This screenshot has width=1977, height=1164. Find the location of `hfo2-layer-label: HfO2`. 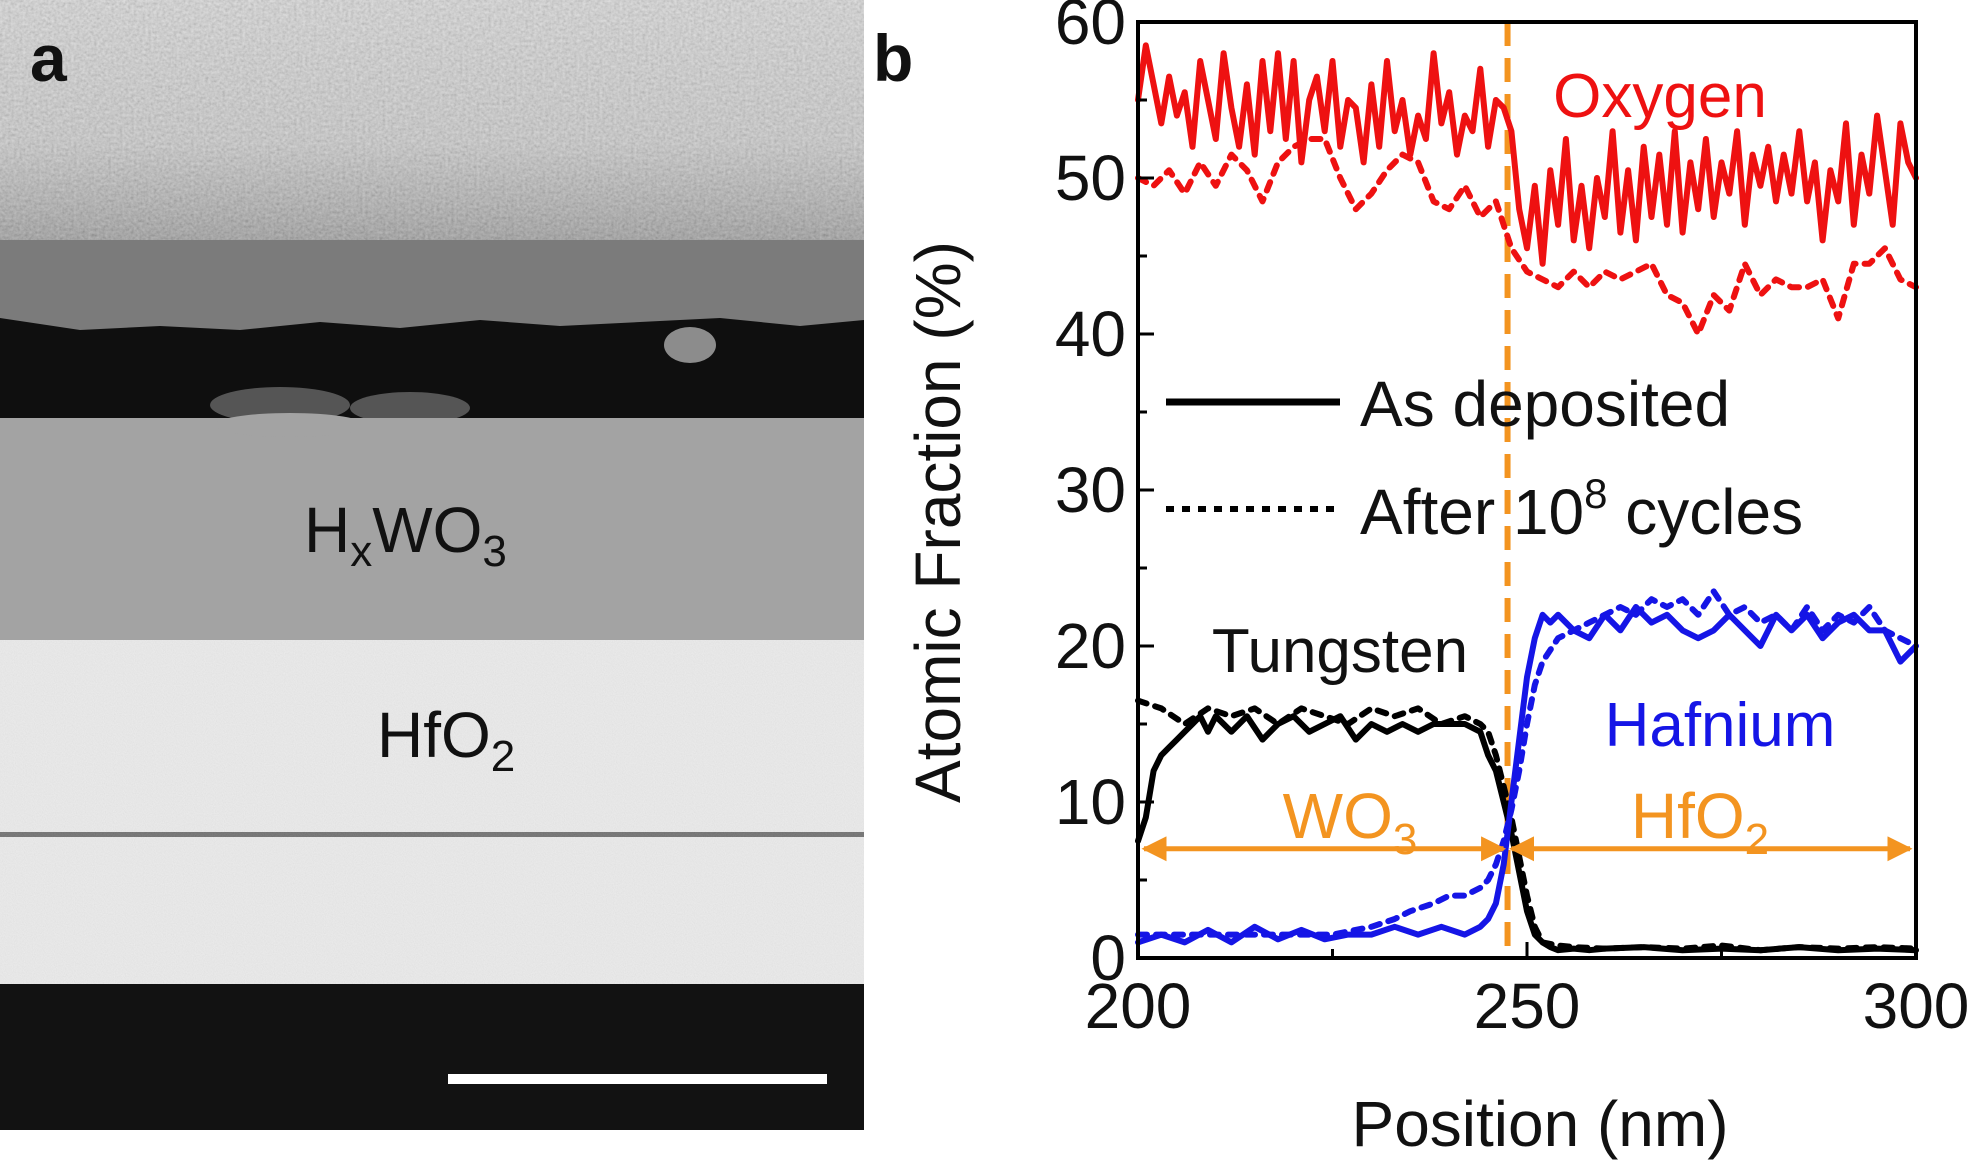

hfo2-layer-label: HfO2 is located at coordinates (446, 740).